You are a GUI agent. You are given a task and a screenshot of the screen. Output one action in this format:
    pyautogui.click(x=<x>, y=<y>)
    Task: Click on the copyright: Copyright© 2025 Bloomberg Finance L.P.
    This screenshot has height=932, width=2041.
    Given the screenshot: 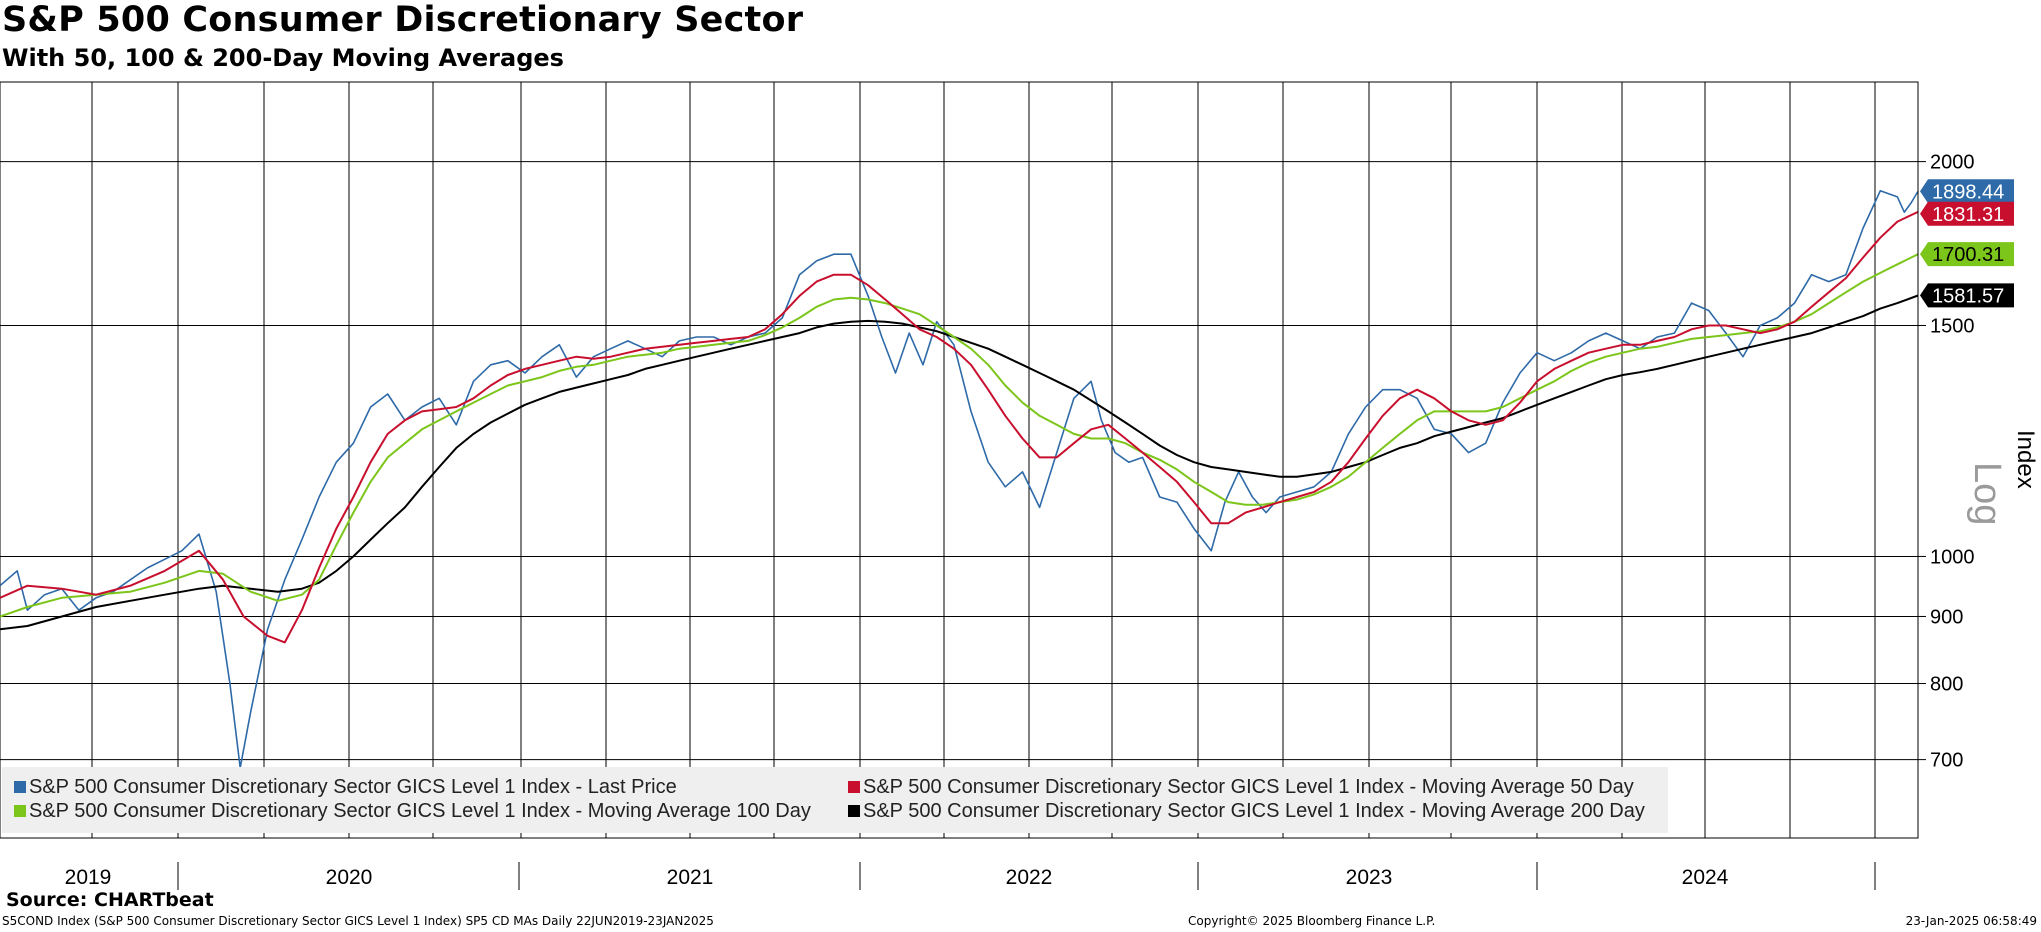 What is the action you would take?
    pyautogui.click(x=1312, y=921)
    